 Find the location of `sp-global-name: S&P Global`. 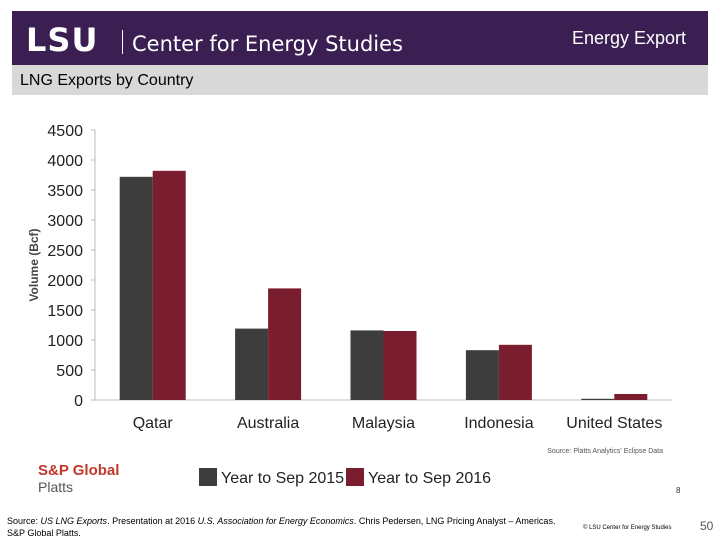

sp-global-name: S&P Global is located at coordinates (78, 470).